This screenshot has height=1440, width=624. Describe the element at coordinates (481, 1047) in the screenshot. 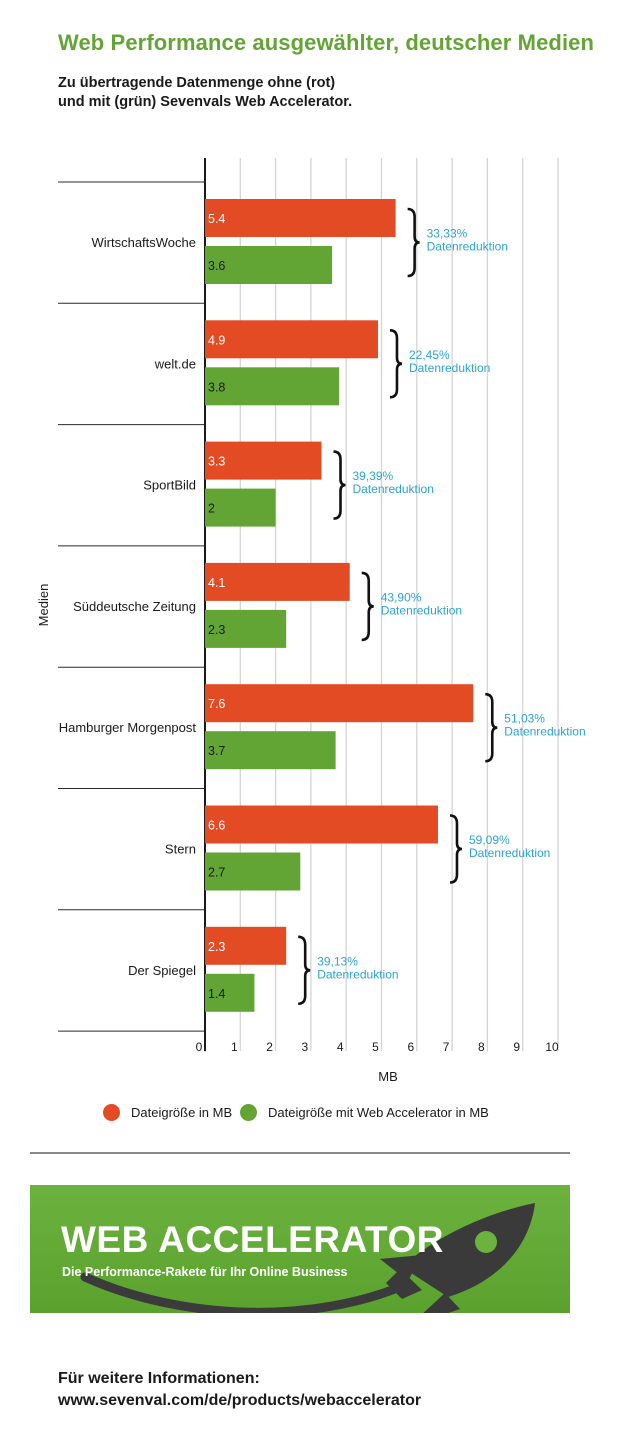

I see `x-tick-label: 8` at that location.